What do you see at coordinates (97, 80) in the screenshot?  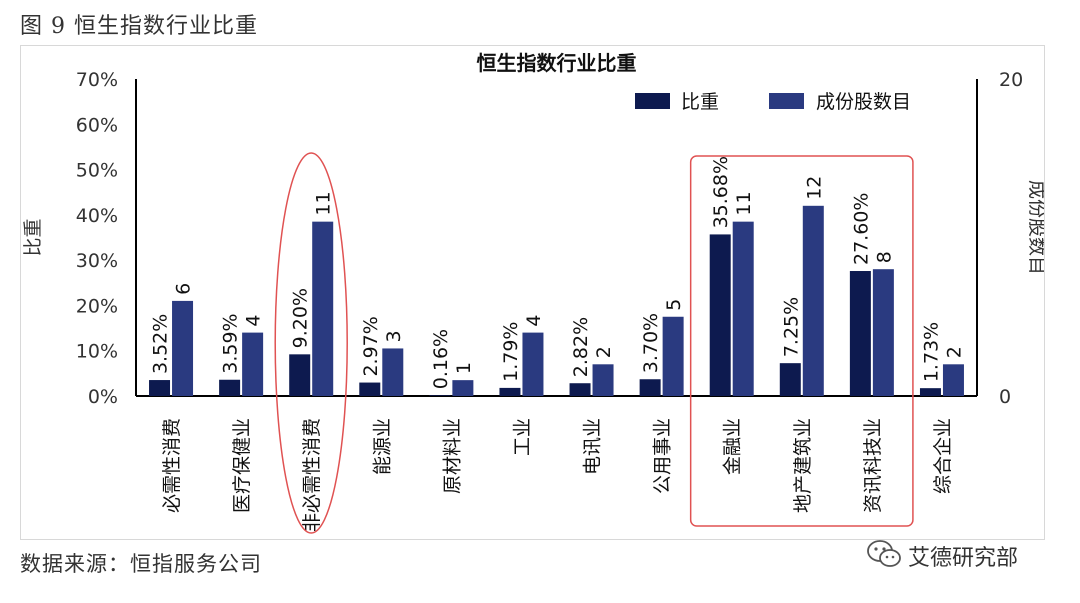 I see `y-tick-label: 70%` at bounding box center [97, 80].